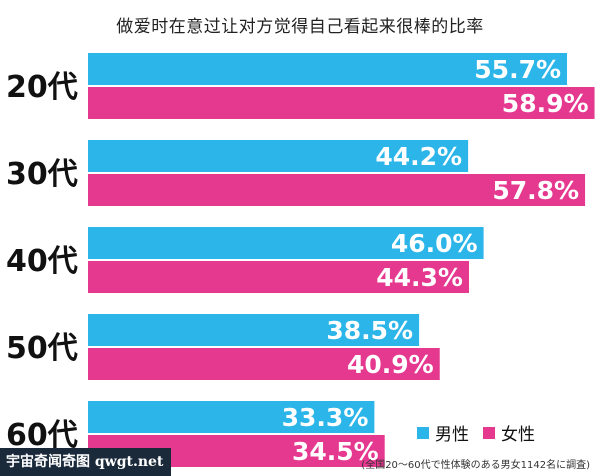 The height and width of the screenshot is (476, 600). What do you see at coordinates (42, 435) in the screenshot?
I see `category-label: 60代` at bounding box center [42, 435].